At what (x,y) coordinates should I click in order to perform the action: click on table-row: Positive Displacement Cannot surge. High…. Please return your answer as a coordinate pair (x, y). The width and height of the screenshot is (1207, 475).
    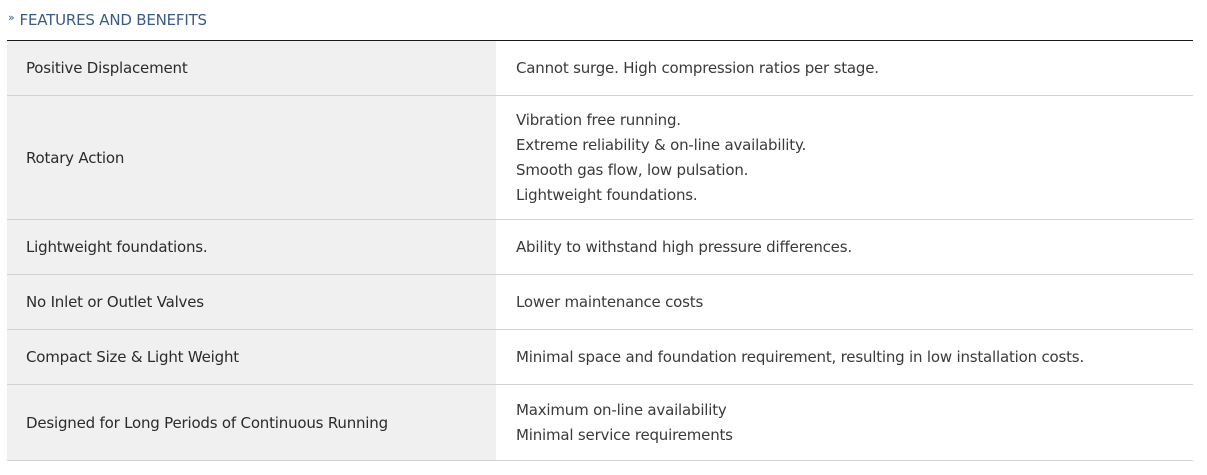
    Looking at the image, I should click on (600, 68).